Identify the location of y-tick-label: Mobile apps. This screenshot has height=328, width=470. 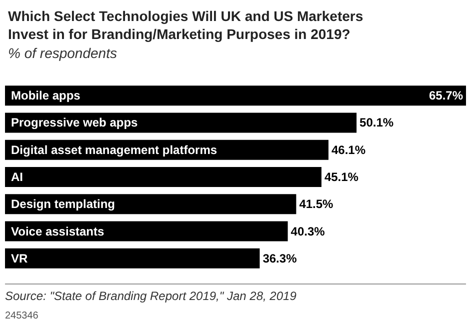
(46, 95).